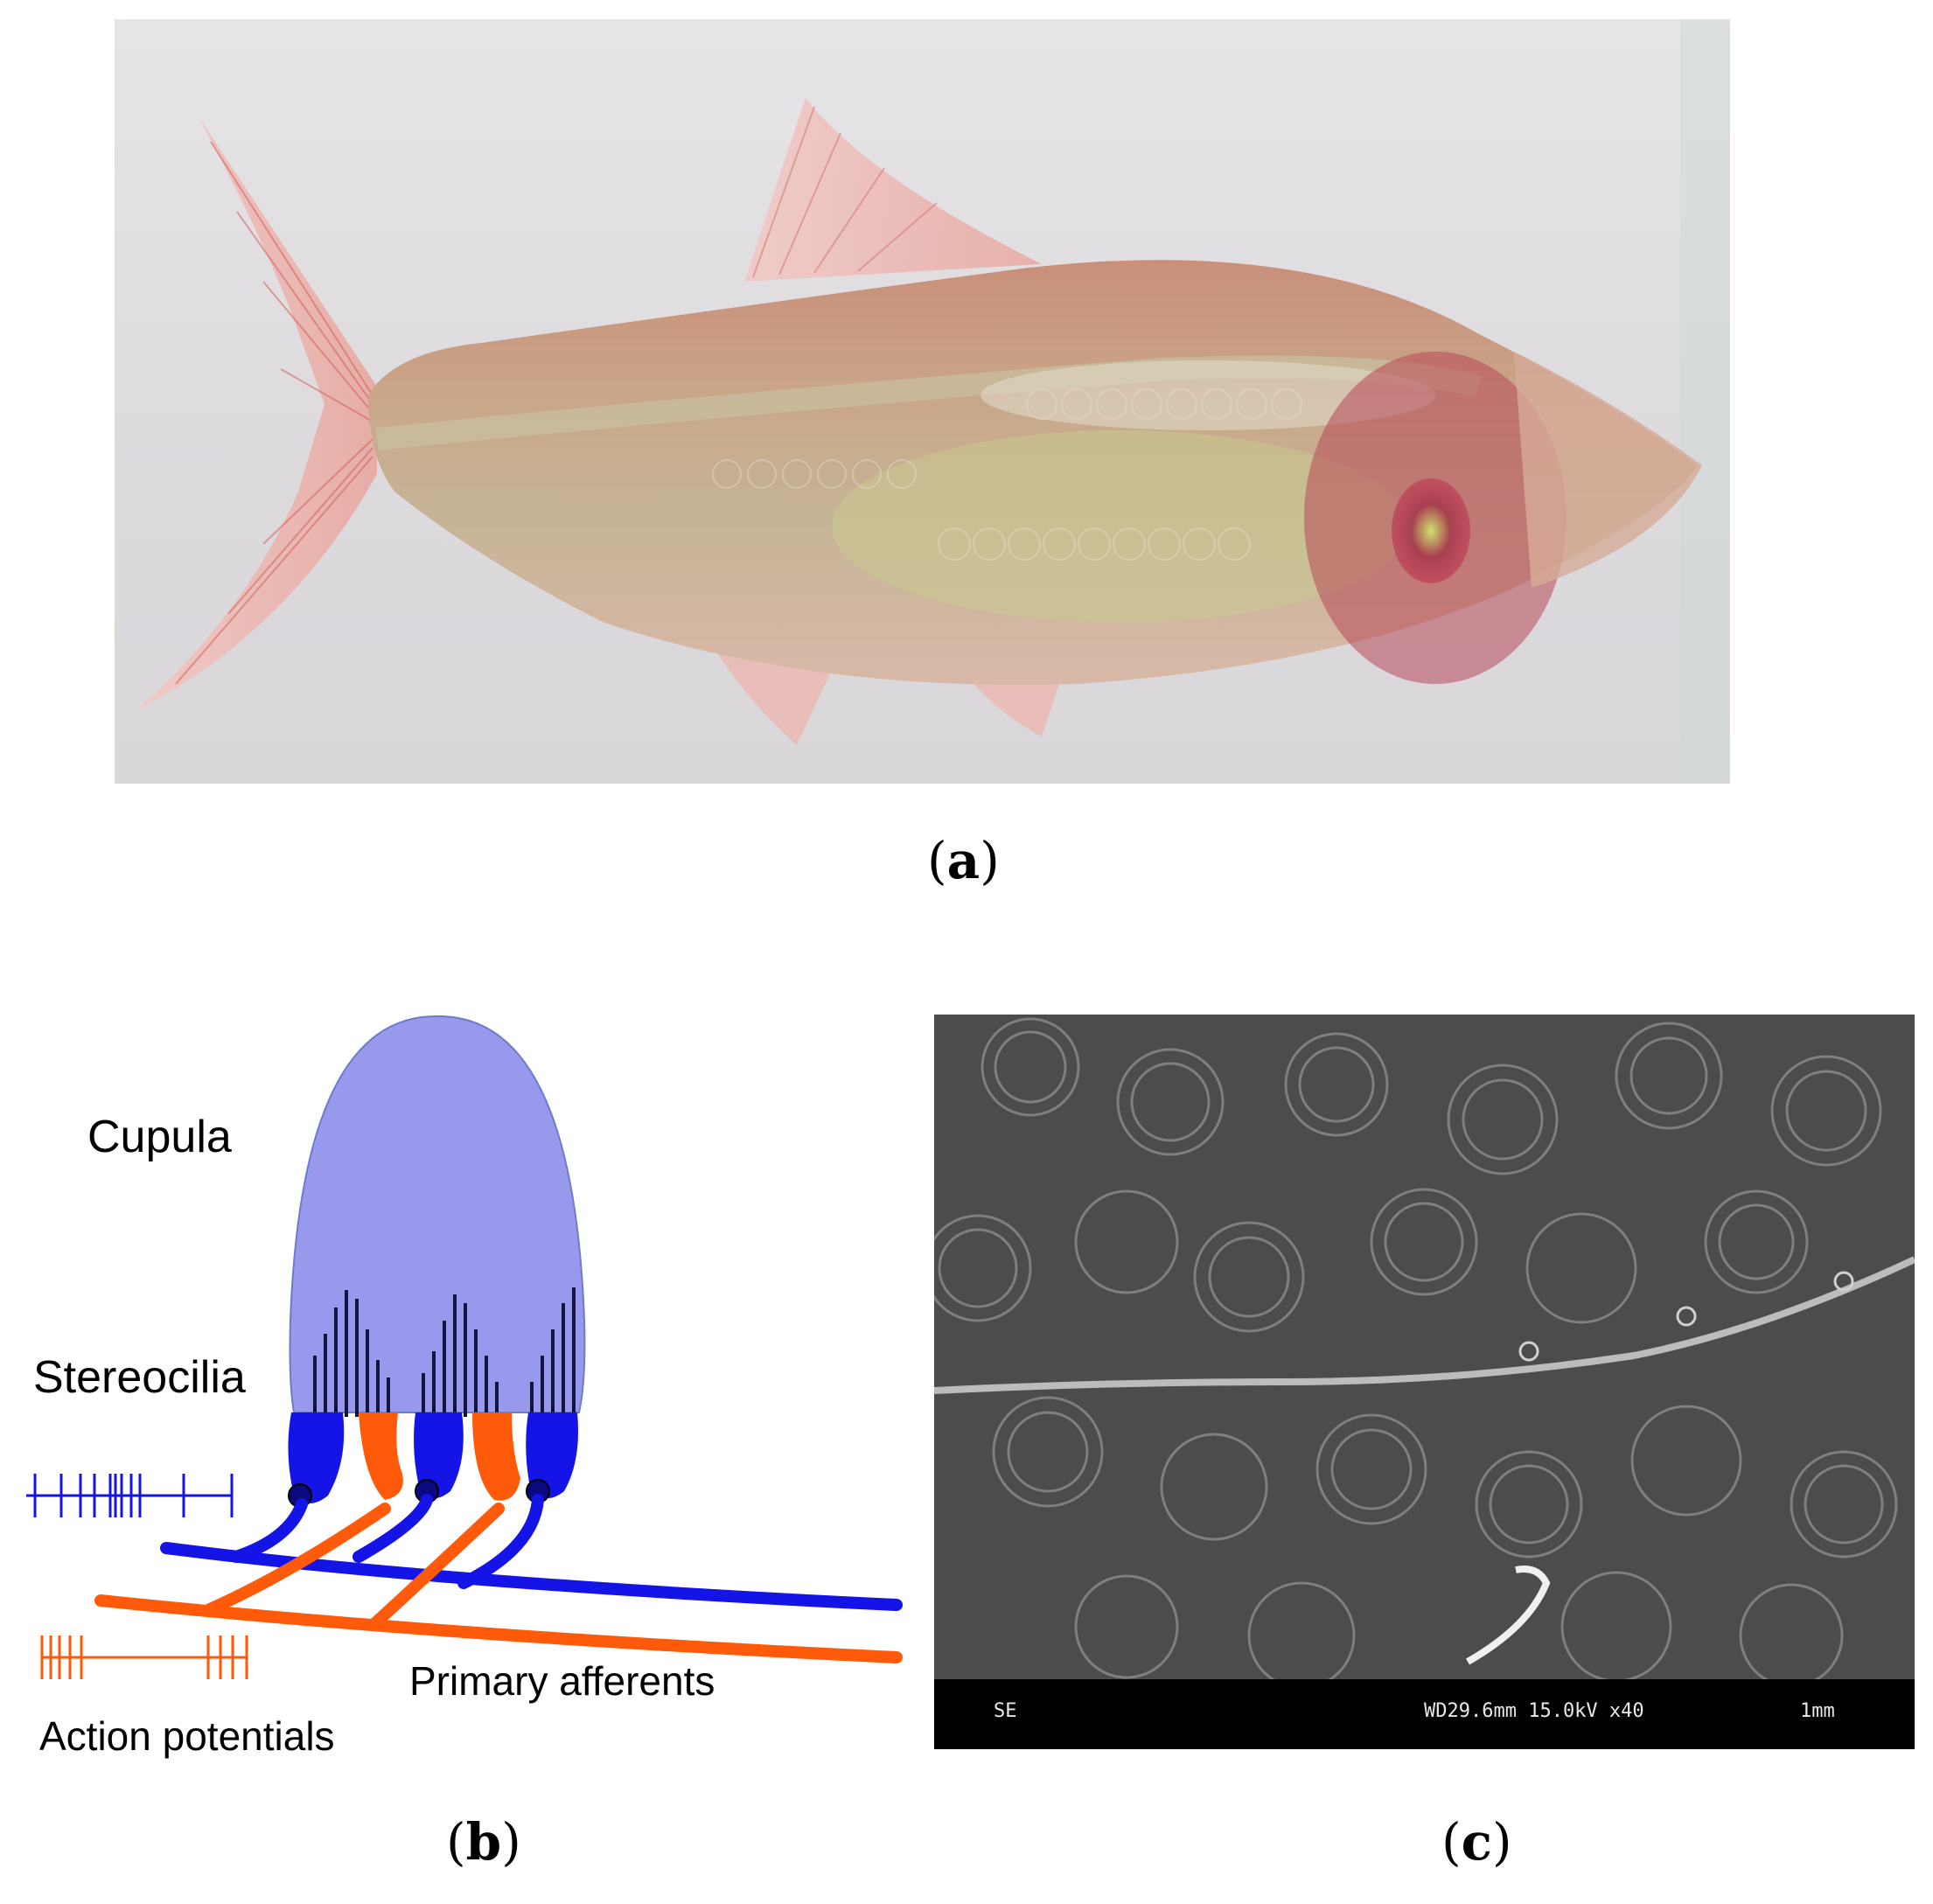  Describe the element at coordinates (964, 860) in the screenshot. I see `caption-a: (a)` at that location.